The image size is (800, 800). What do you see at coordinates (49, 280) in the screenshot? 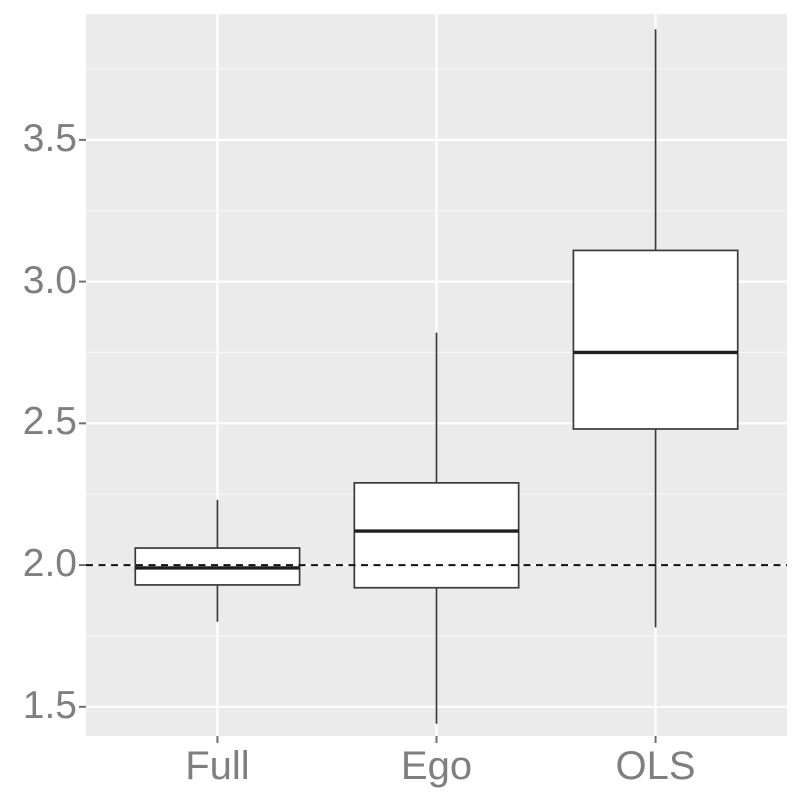
I see `y-axis-label-3.0: 3.0` at bounding box center [49, 280].